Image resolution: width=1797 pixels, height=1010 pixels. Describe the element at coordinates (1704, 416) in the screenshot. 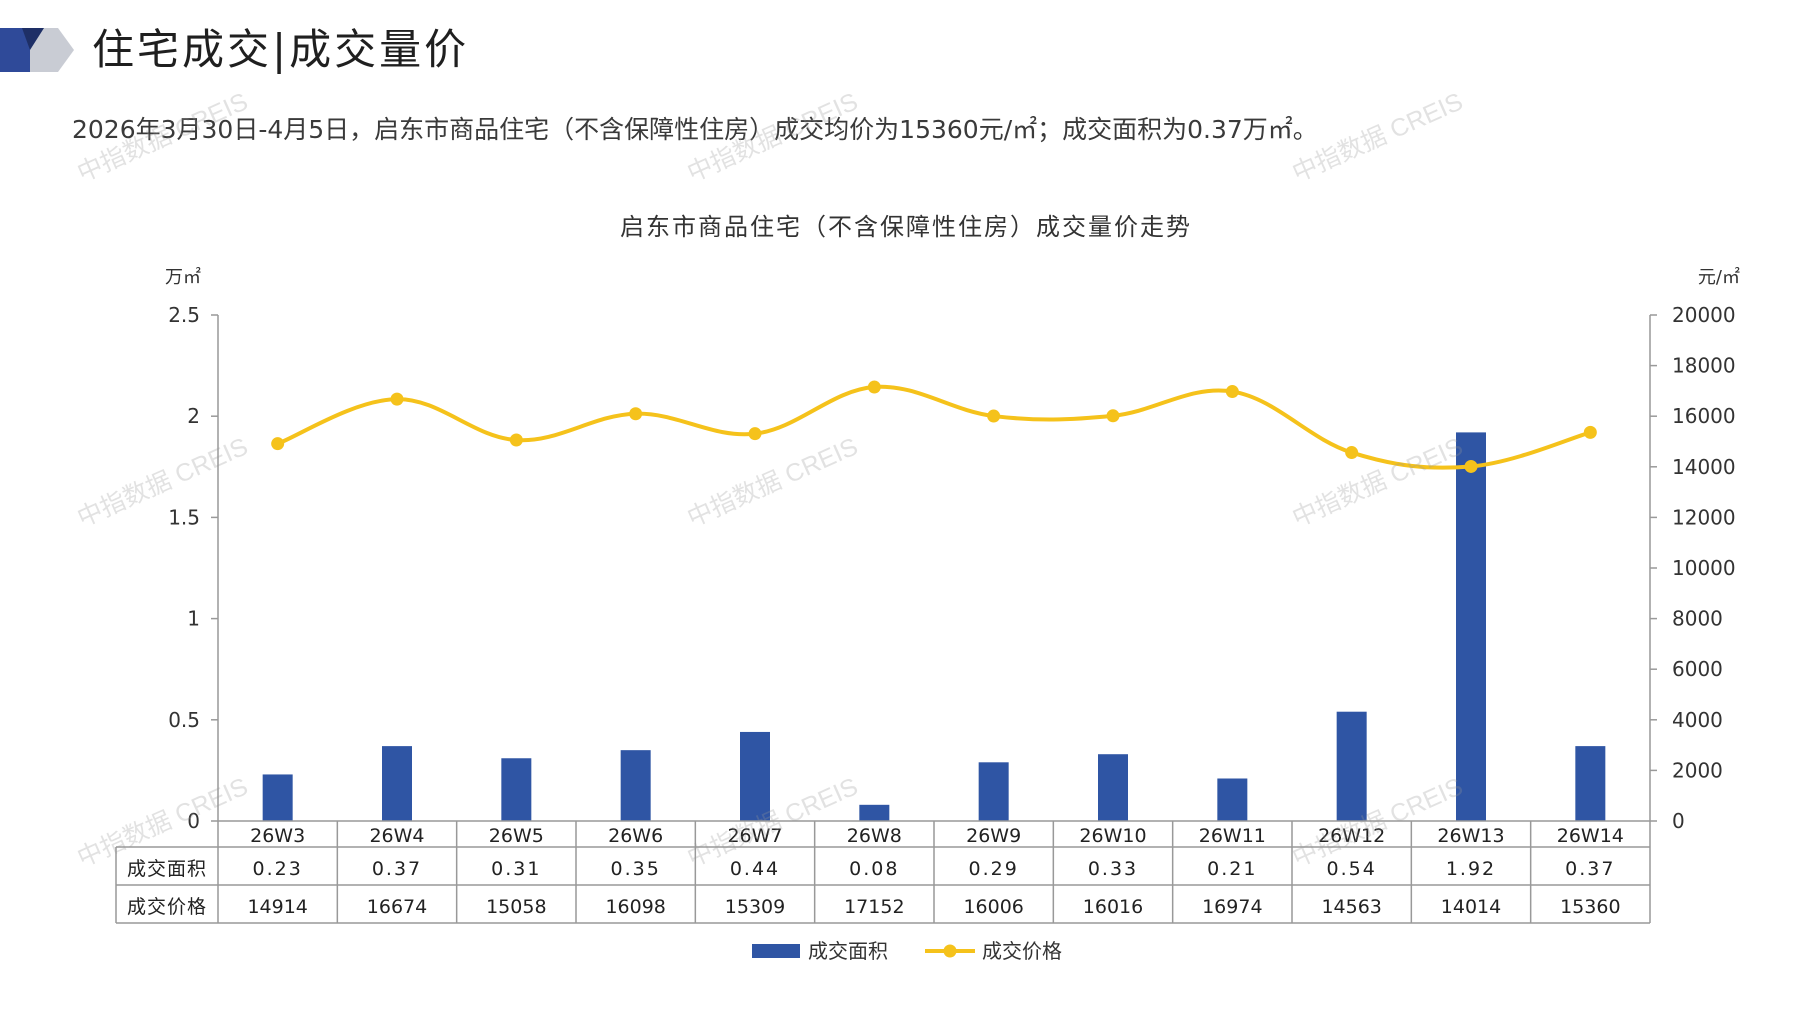

I see `right-y-tick-label: 16000` at that location.